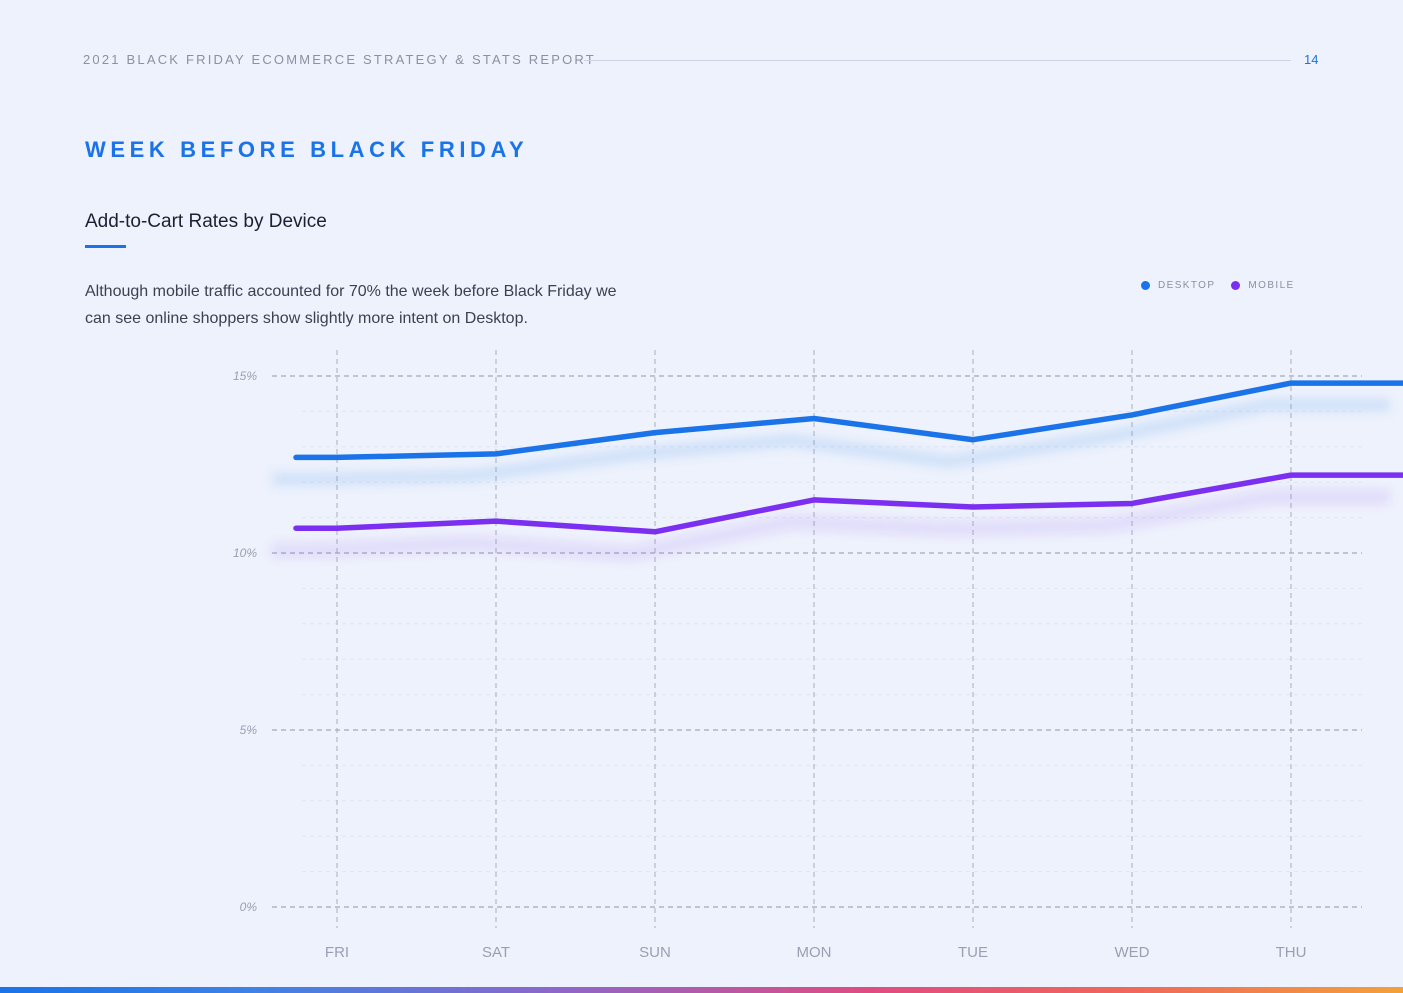  Describe the element at coordinates (307, 149) in the screenshot. I see `section-title: WEEK BEFORE BLACK FRIDAY` at that location.